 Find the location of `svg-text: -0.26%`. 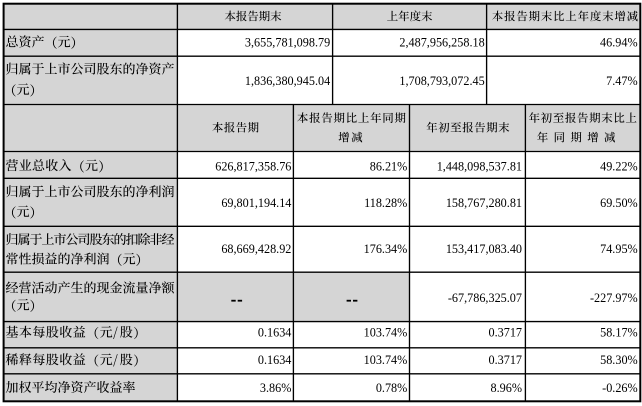

svg-text: -0.26% is located at coordinates (620, 388).